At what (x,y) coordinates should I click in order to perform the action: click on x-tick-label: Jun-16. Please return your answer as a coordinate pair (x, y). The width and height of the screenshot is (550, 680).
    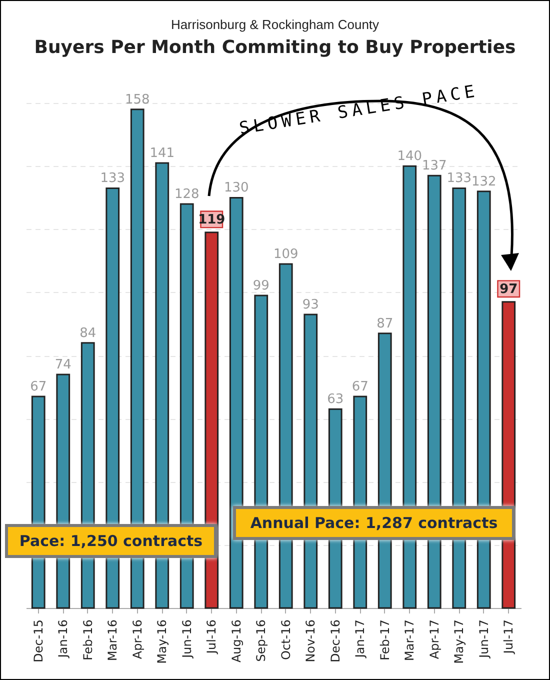
    Looking at the image, I should click on (187, 639).